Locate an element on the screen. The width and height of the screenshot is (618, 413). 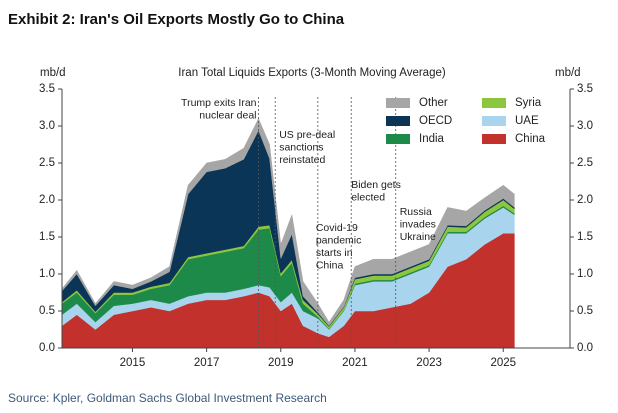
annotation: sanctions is located at coordinates (301, 147).